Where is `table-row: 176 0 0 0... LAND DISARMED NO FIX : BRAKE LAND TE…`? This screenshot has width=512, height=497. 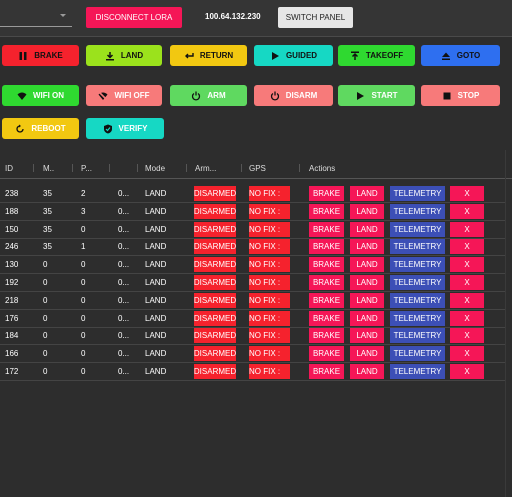
table-row: 176 0 0 0... LAND DISARMED NO FIX : BRAKE LAND TE… is located at coordinates (252, 319).